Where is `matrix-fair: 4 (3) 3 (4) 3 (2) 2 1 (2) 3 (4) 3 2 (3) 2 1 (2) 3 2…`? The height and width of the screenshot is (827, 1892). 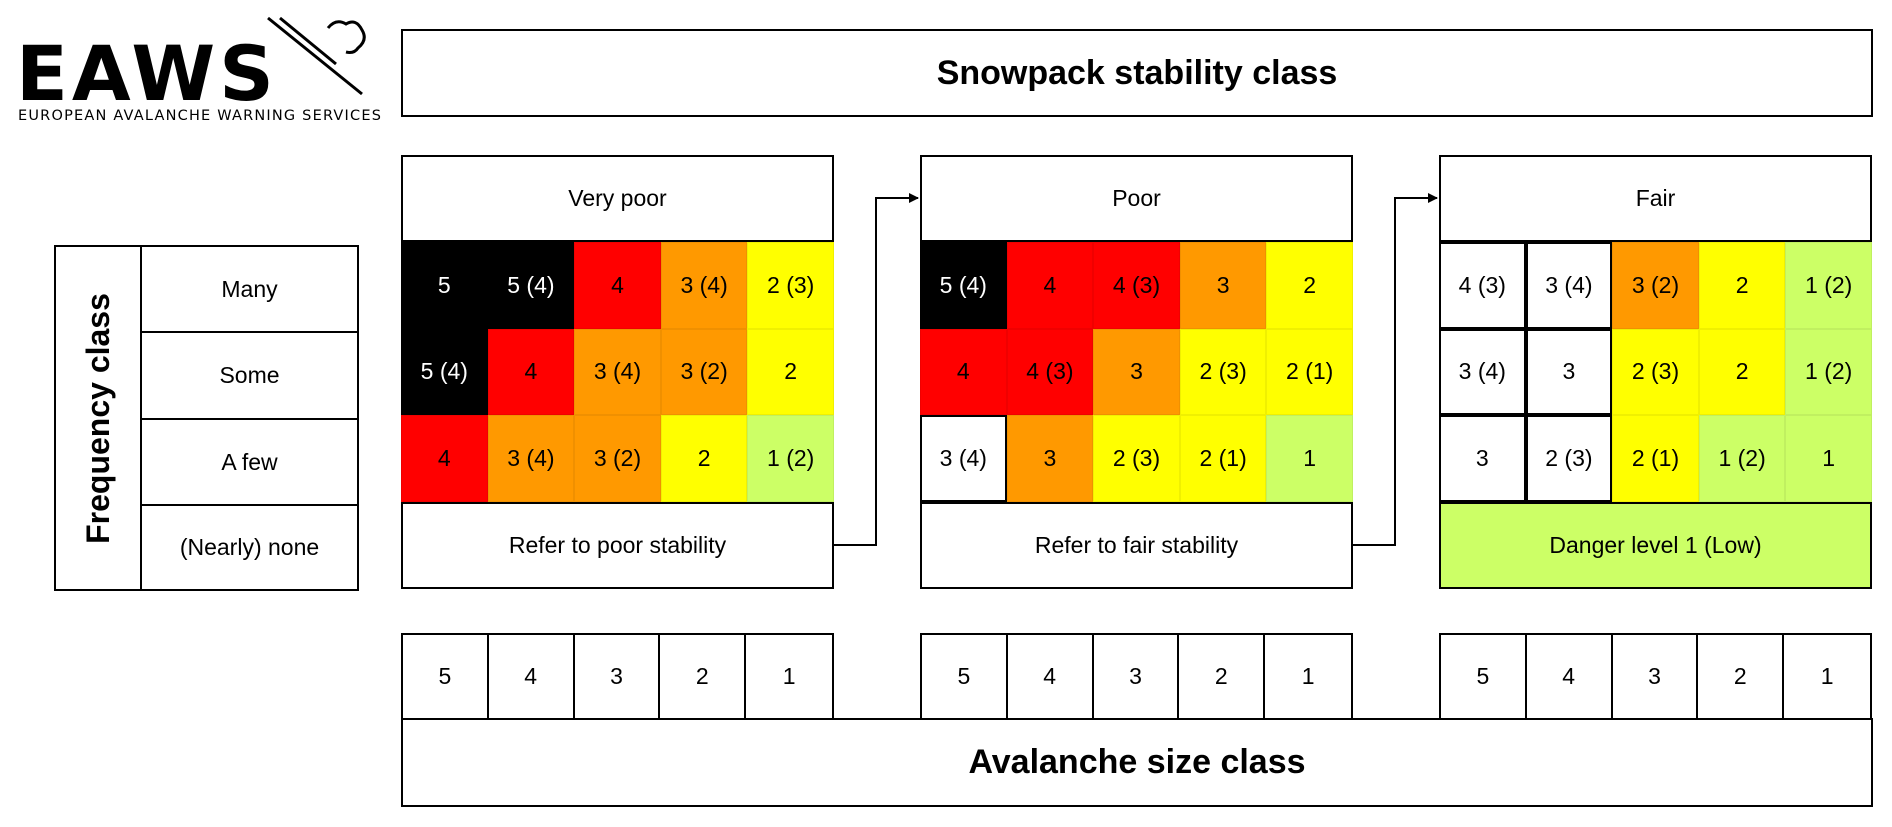 matrix-fair: 4 (3) 3 (4) 3 (2) 2 1 (2) 3 (4) 3 2 (3) 2 1 (2) 3 2… is located at coordinates (1655, 372).